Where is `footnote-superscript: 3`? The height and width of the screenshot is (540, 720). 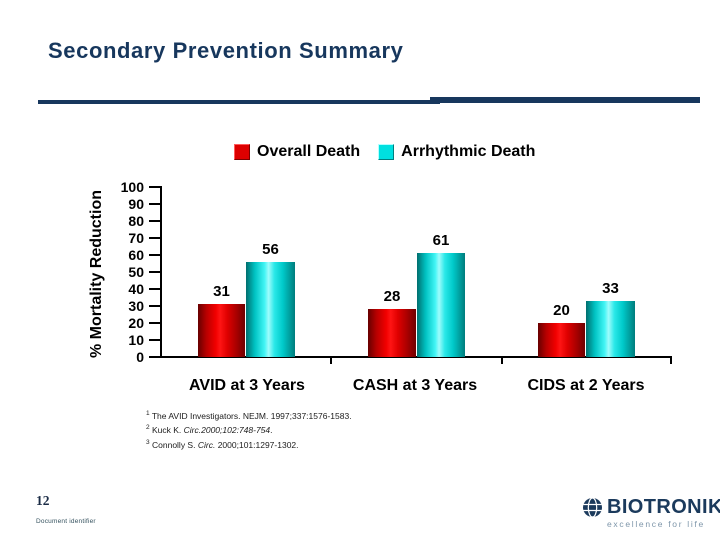 footnote-superscript: 3 is located at coordinates (148, 442).